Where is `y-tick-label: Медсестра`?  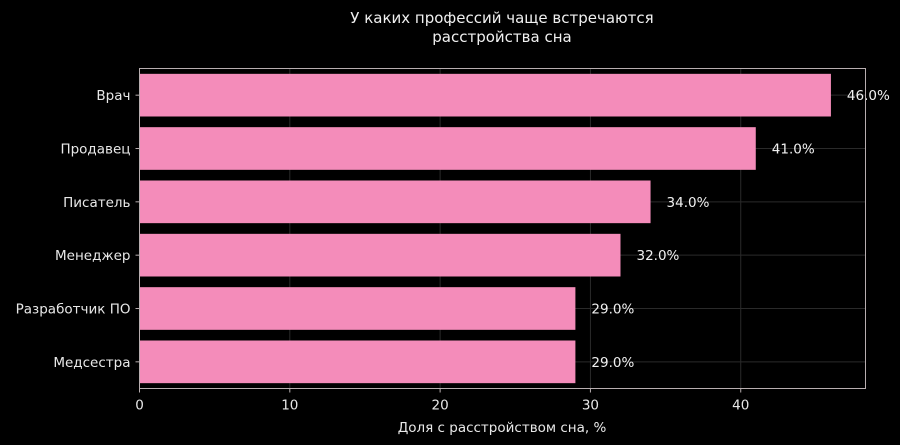
y-tick-label: Медсестра is located at coordinates (91, 363).